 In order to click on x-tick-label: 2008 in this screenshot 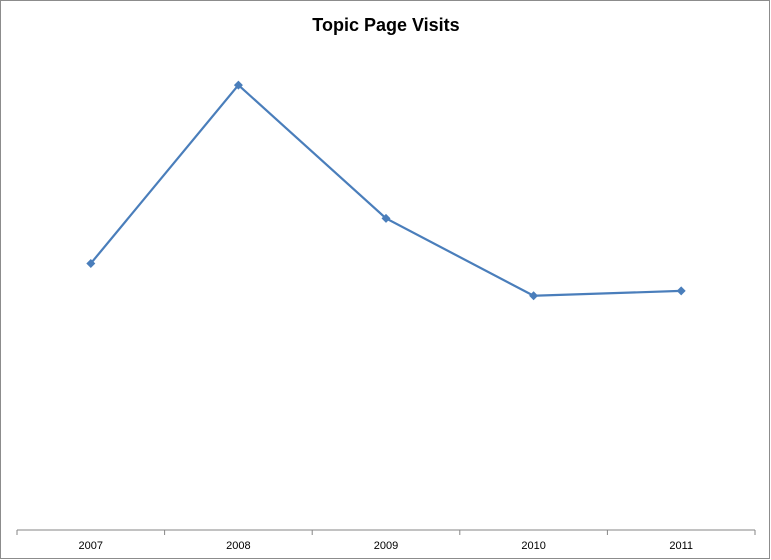, I will do `click(238, 546)`.